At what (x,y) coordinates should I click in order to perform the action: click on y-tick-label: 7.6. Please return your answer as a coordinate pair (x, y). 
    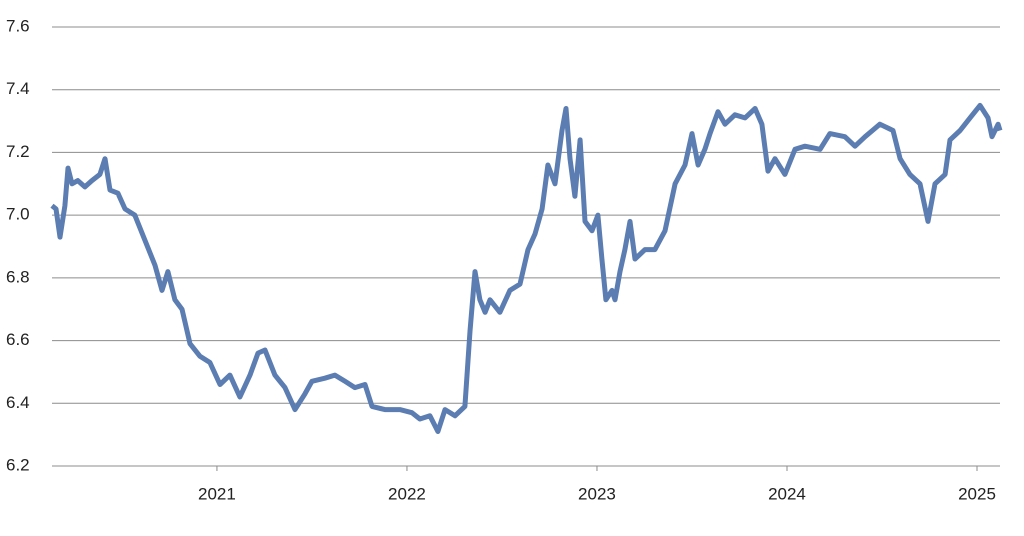
    Looking at the image, I should click on (18, 25).